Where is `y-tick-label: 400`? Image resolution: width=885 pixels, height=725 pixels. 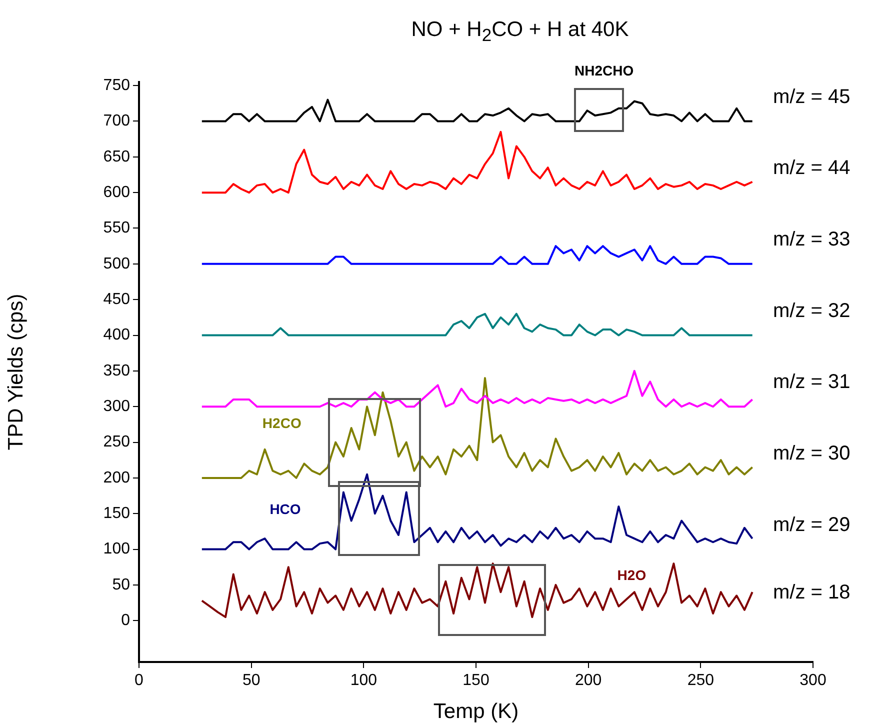
y-tick-label: 400 is located at coordinates (116, 335).